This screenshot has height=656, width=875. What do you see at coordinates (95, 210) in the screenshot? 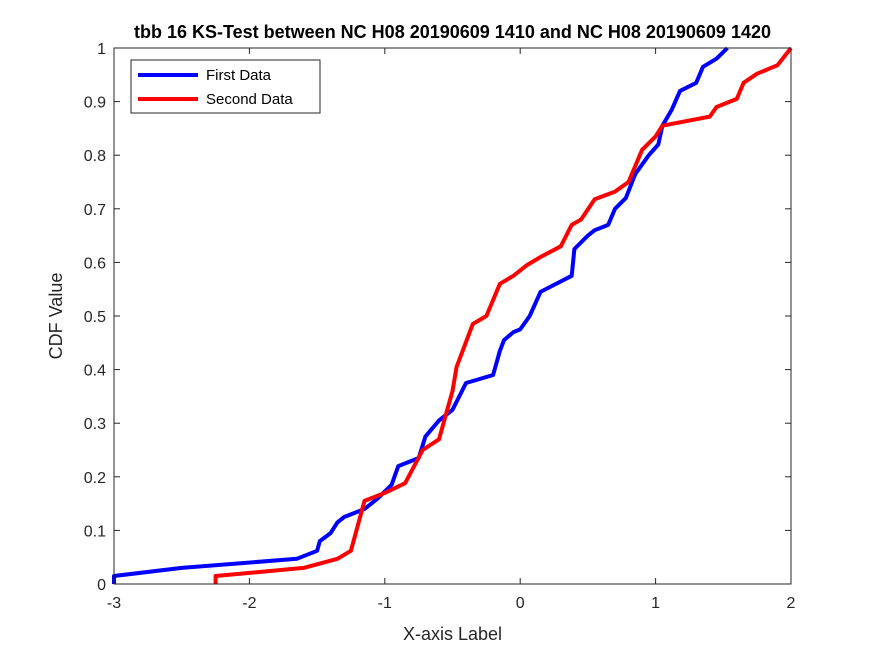
I see `y-tick-label: 0.7` at bounding box center [95, 210].